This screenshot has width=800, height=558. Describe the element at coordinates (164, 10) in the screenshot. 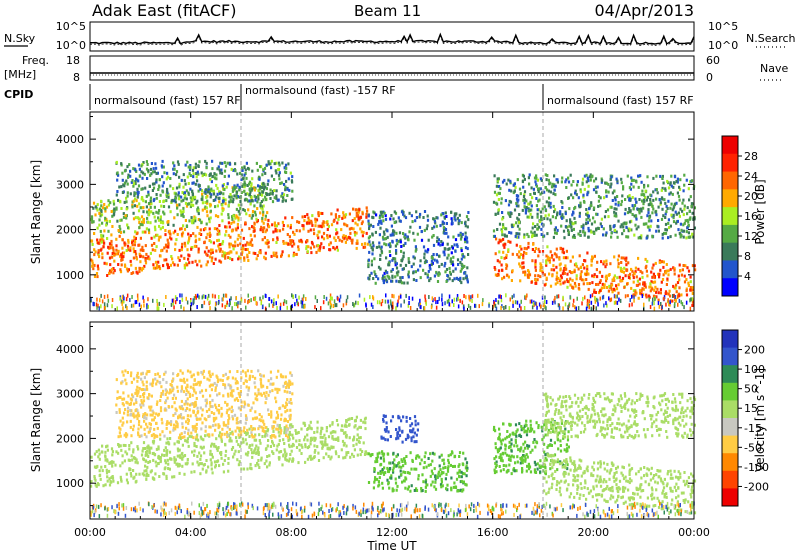

I see `station-title: Adak East (fitACF)` at that location.